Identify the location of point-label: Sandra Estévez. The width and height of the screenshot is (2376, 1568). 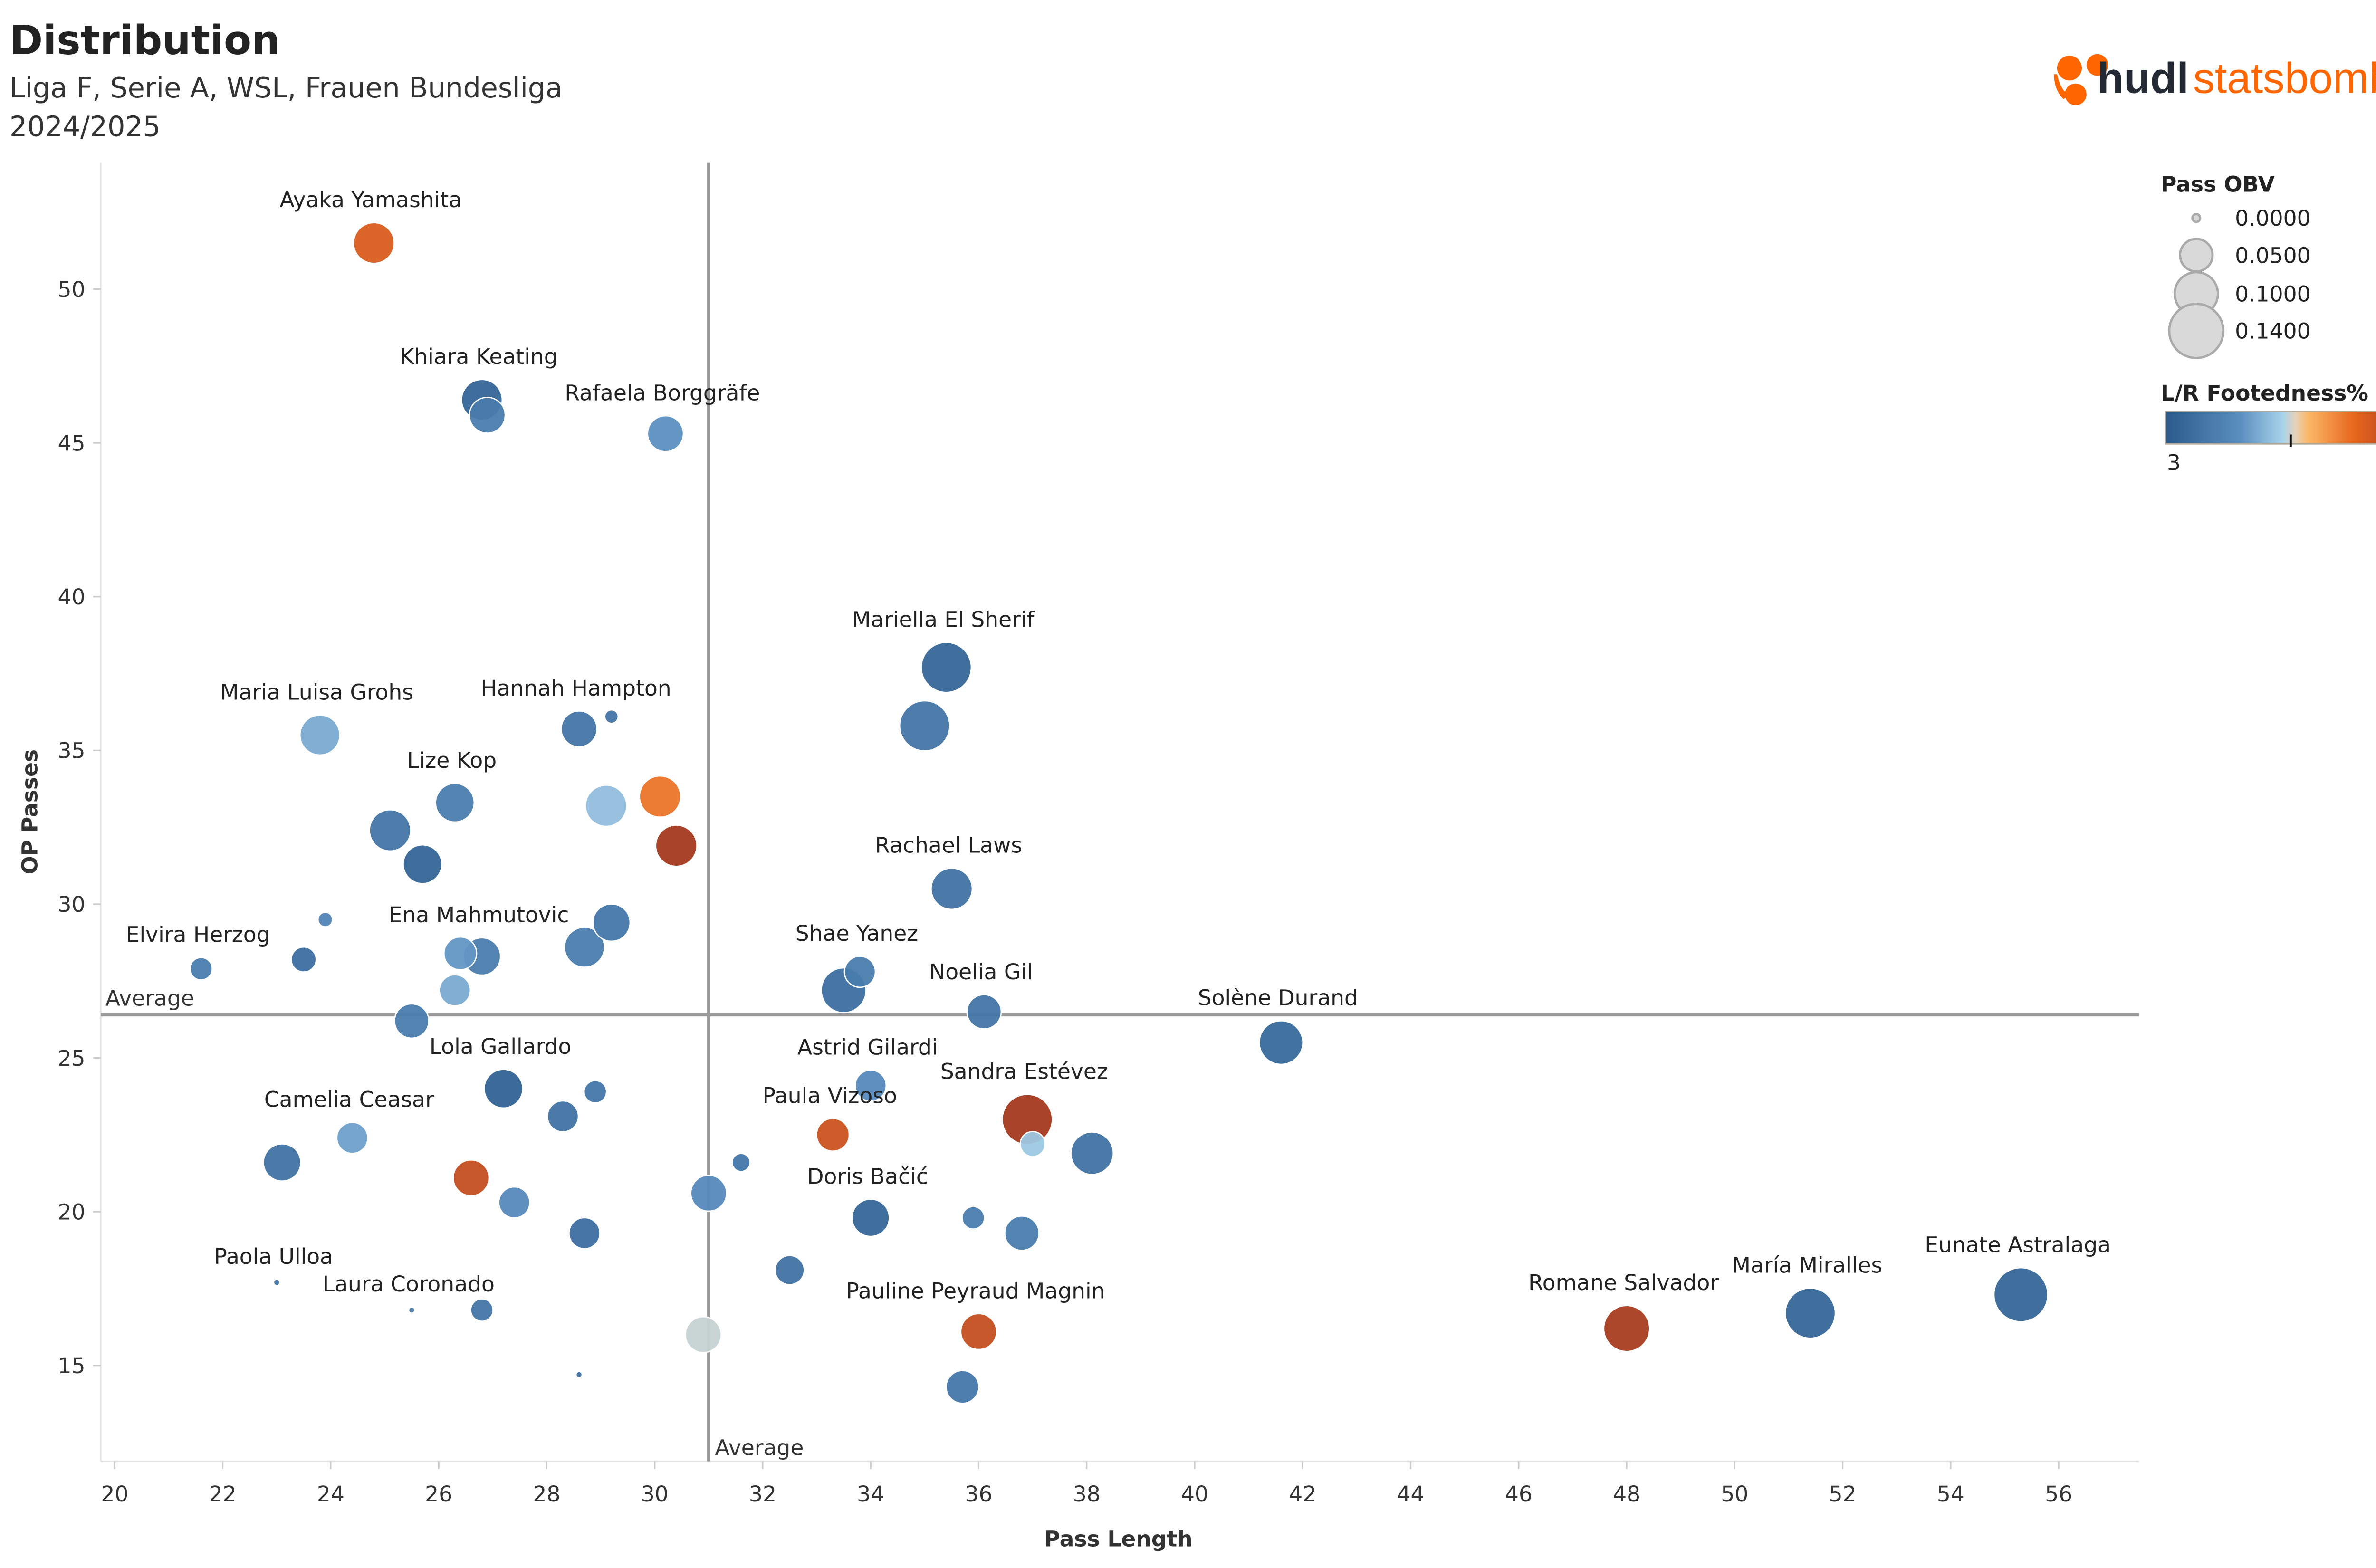
(1024, 1071).